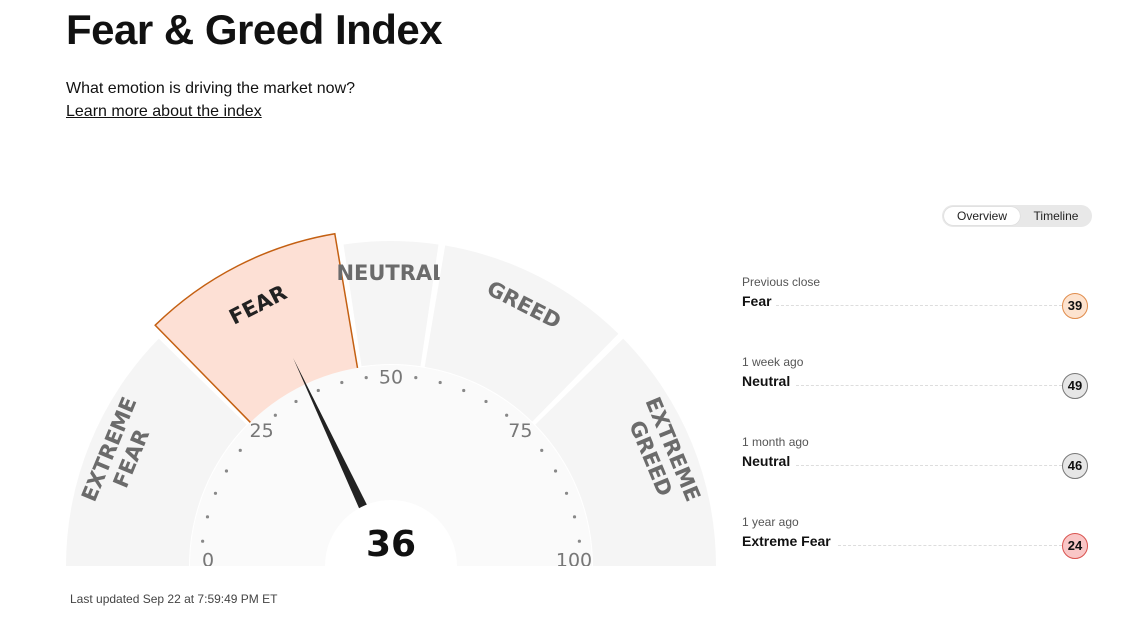 The height and width of the screenshot is (622, 1130). I want to click on gauge-segment-neutral, so click(391, 304).